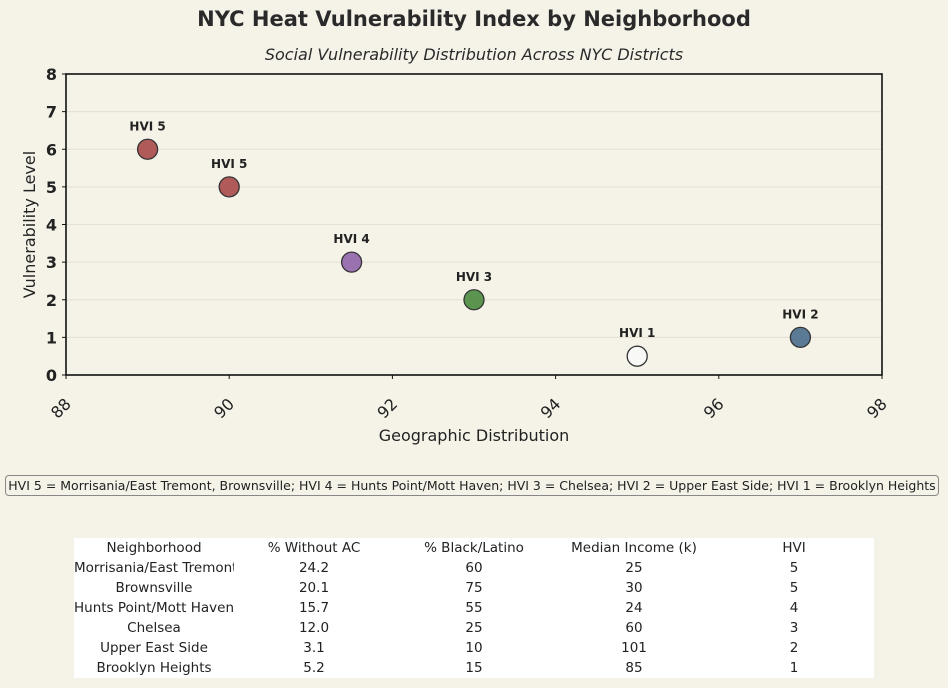 The width and height of the screenshot is (948, 688). I want to click on table-row: Upper East Side 3.1 10 101 2, so click(474, 648).